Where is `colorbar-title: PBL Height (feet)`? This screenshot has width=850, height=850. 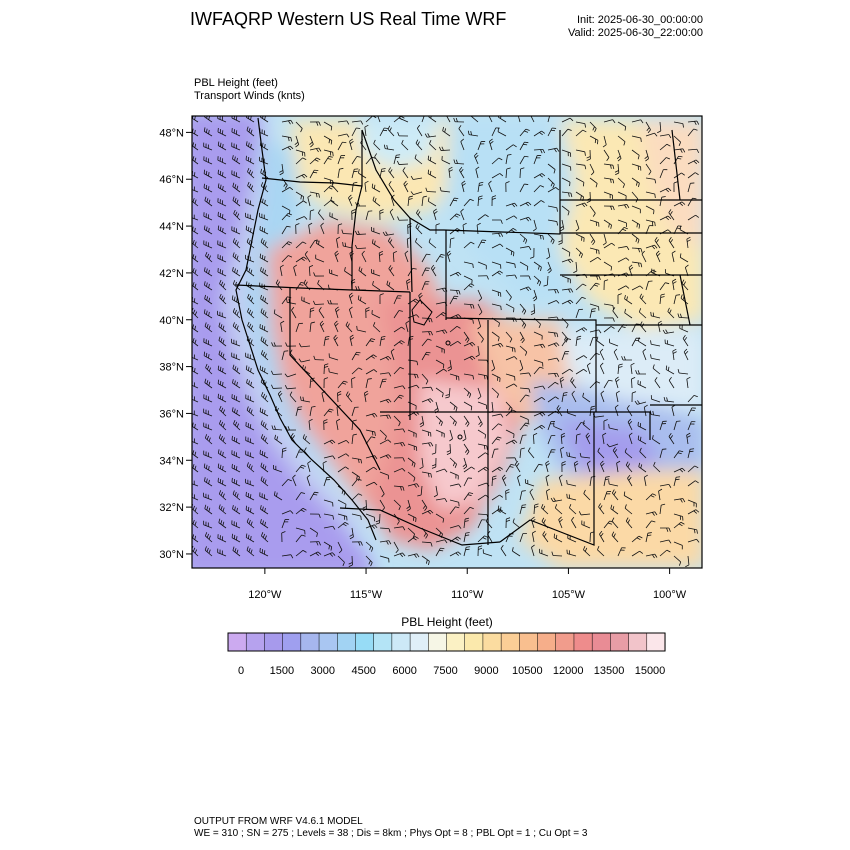 colorbar-title: PBL Height (feet) is located at coordinates (447, 622).